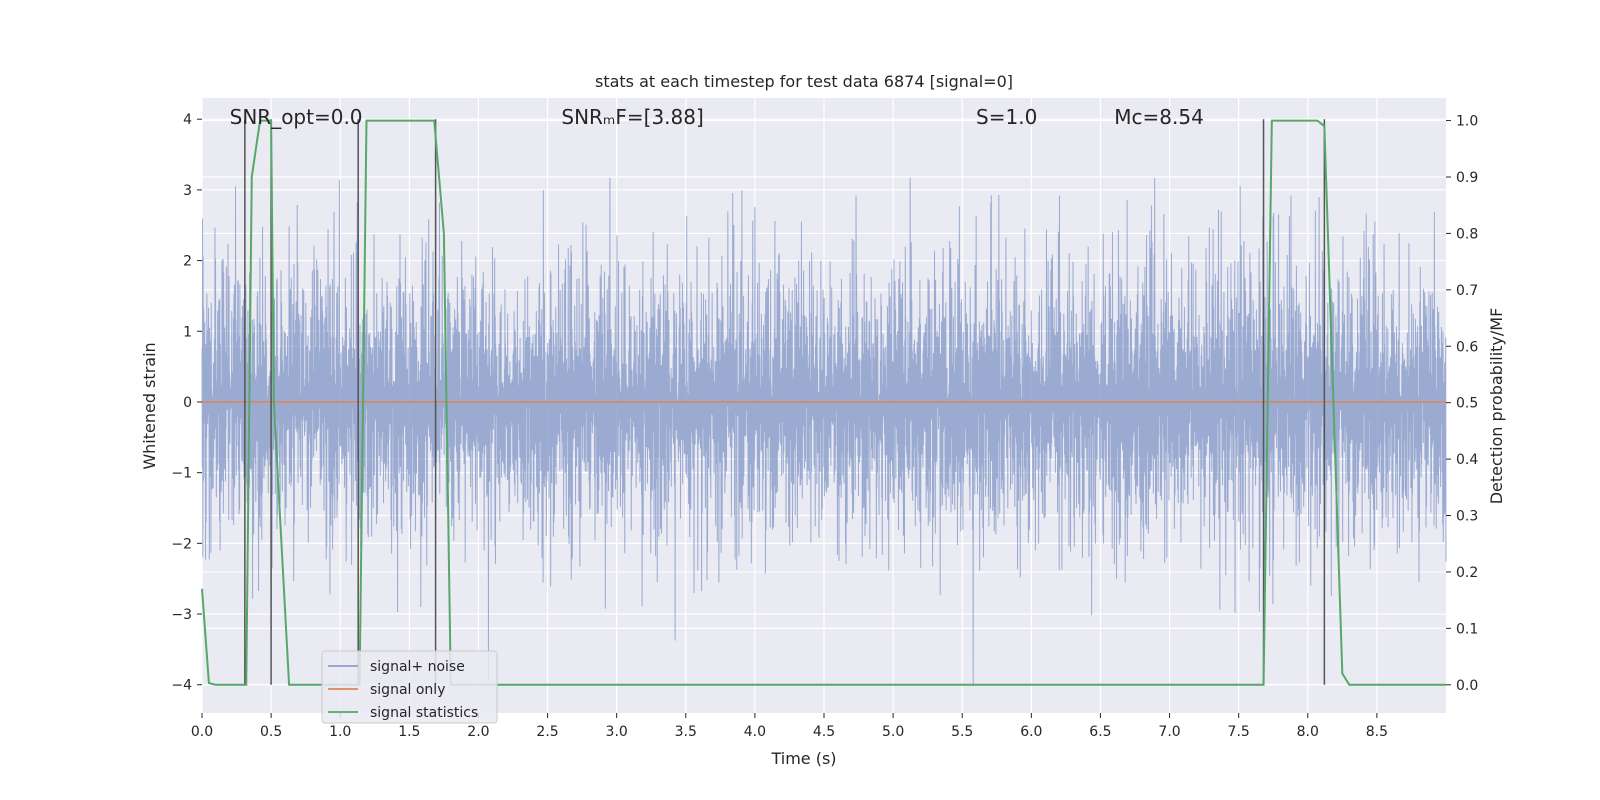  I want to click on y2-tick-label: 0.0, so click(1467, 686).